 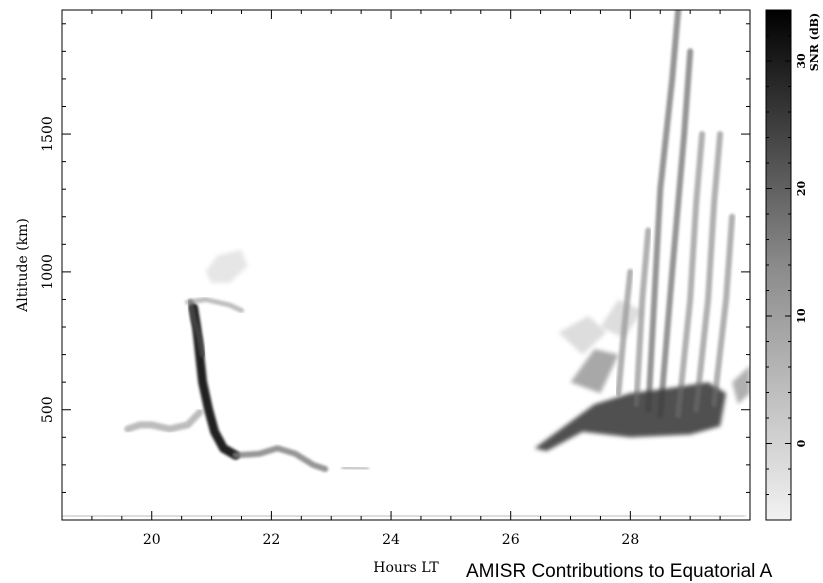 What do you see at coordinates (280, 458) in the screenshot?
I see `plume-trailing-wave` at bounding box center [280, 458].